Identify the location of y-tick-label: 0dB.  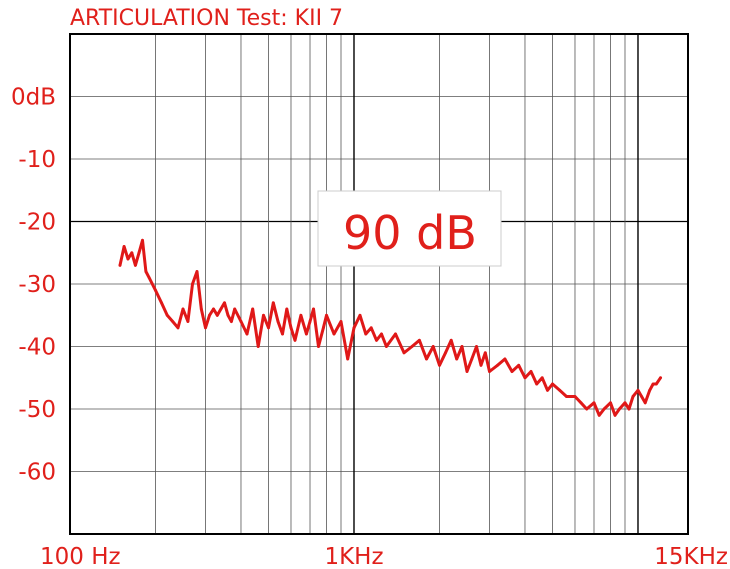
(33, 98).